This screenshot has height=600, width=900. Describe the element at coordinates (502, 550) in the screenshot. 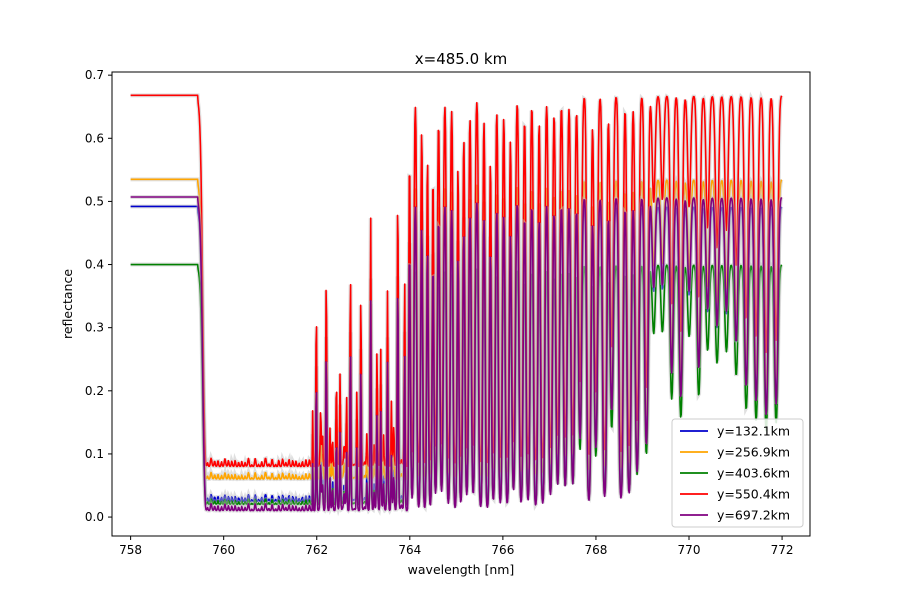

I see `x-tick-label: 766` at that location.